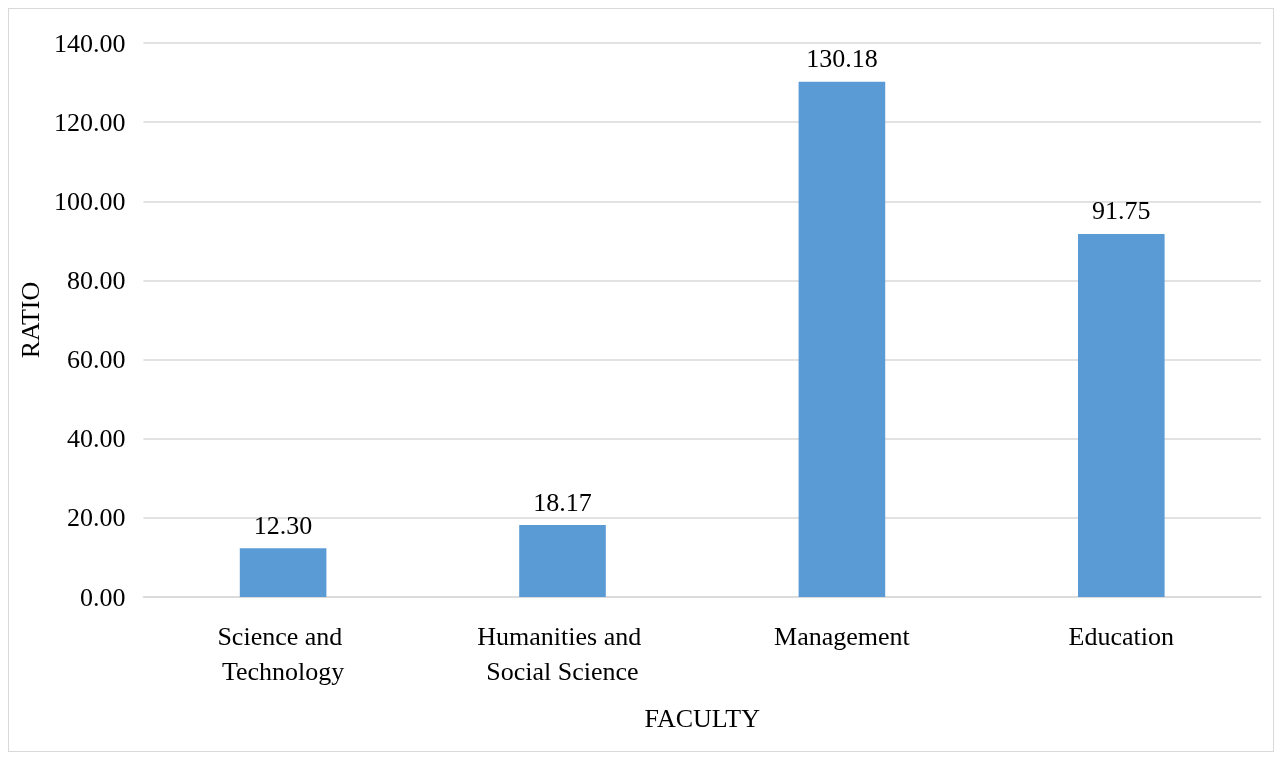  What do you see at coordinates (1121, 211) in the screenshot?
I see `data-label: 91.75` at bounding box center [1121, 211].